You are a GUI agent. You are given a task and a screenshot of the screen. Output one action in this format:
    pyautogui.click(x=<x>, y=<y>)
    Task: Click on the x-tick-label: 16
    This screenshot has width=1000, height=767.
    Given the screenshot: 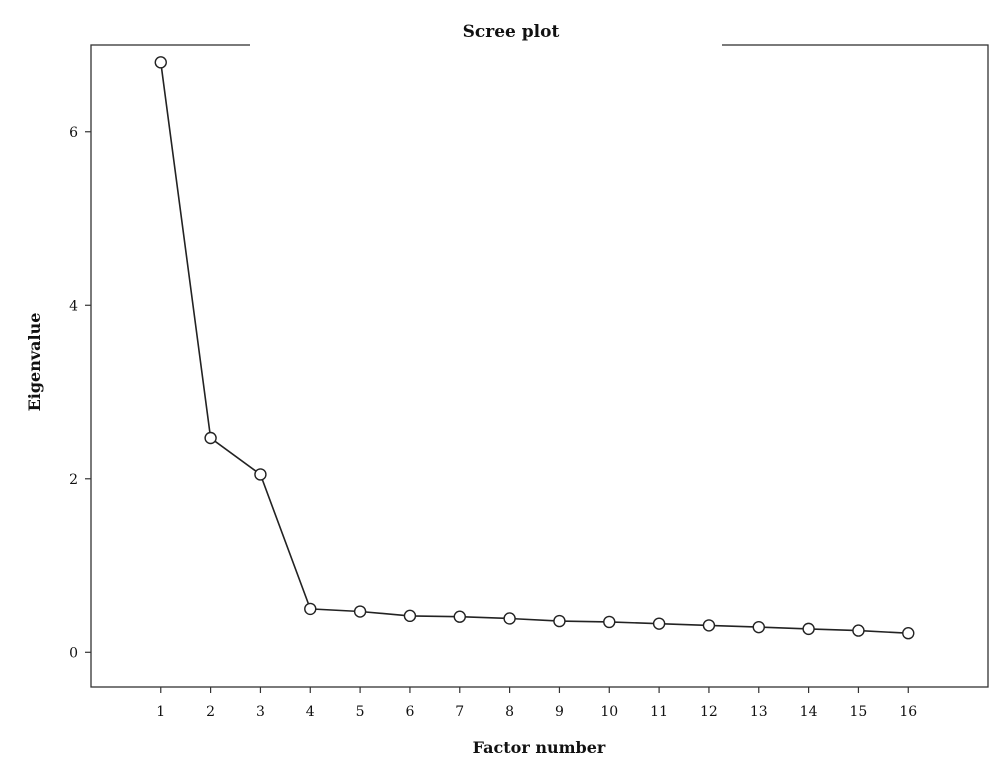 What is the action you would take?
    pyautogui.click(x=908, y=712)
    